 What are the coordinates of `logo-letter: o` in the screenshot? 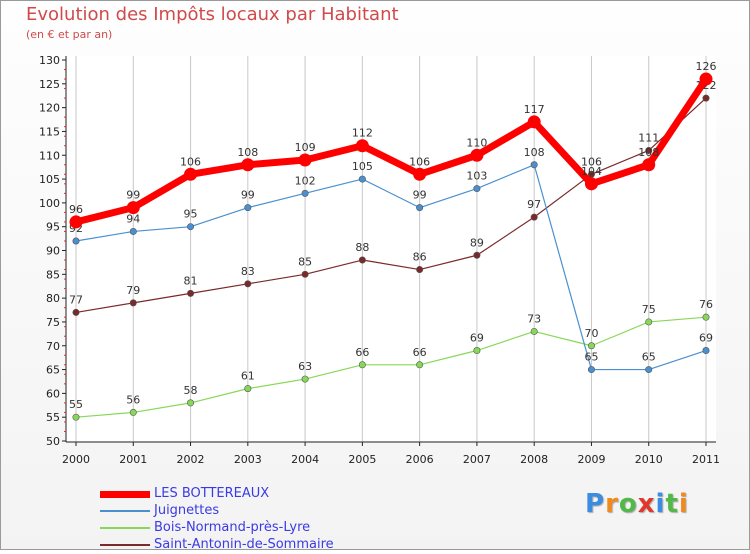 It's located at (628, 504).